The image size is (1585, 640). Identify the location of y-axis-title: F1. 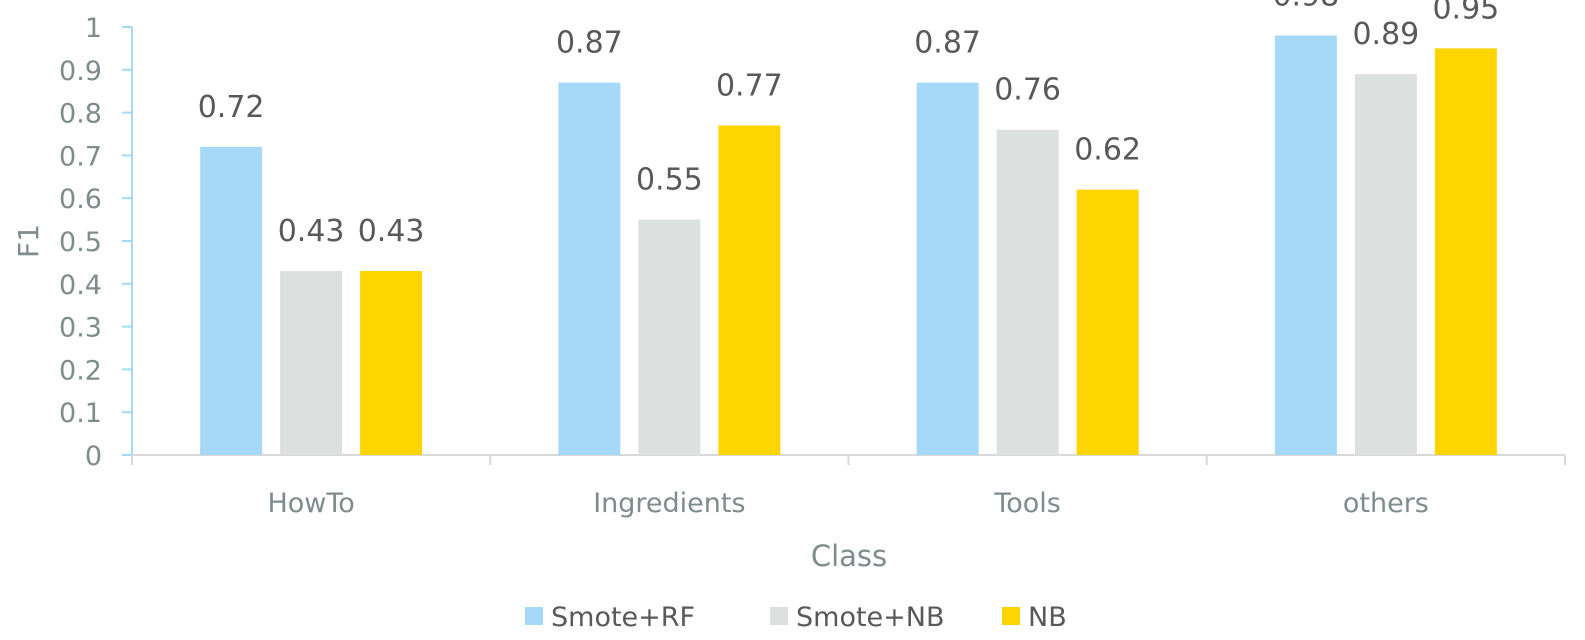
(28, 241).